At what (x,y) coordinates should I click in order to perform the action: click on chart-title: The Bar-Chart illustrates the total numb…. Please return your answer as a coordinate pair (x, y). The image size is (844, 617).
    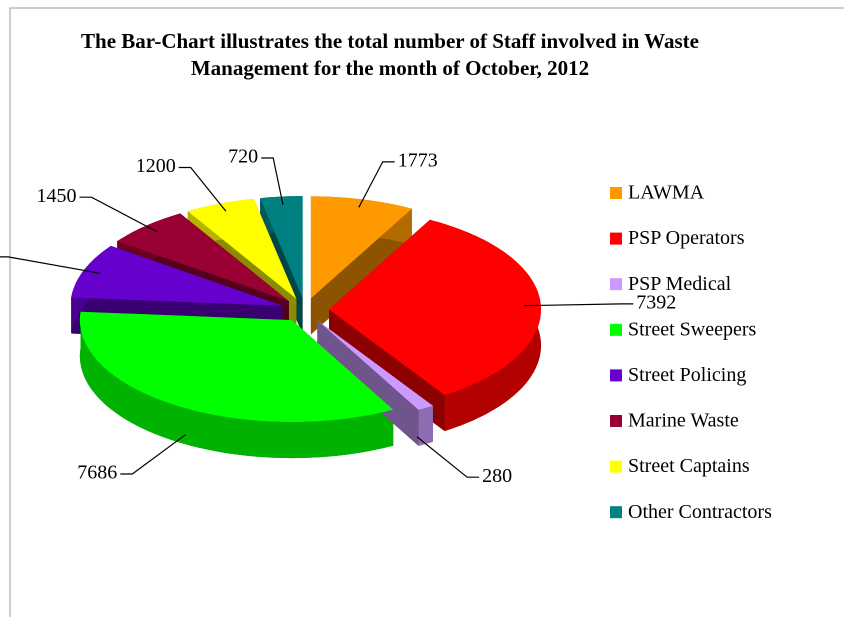
    Looking at the image, I should click on (390, 54).